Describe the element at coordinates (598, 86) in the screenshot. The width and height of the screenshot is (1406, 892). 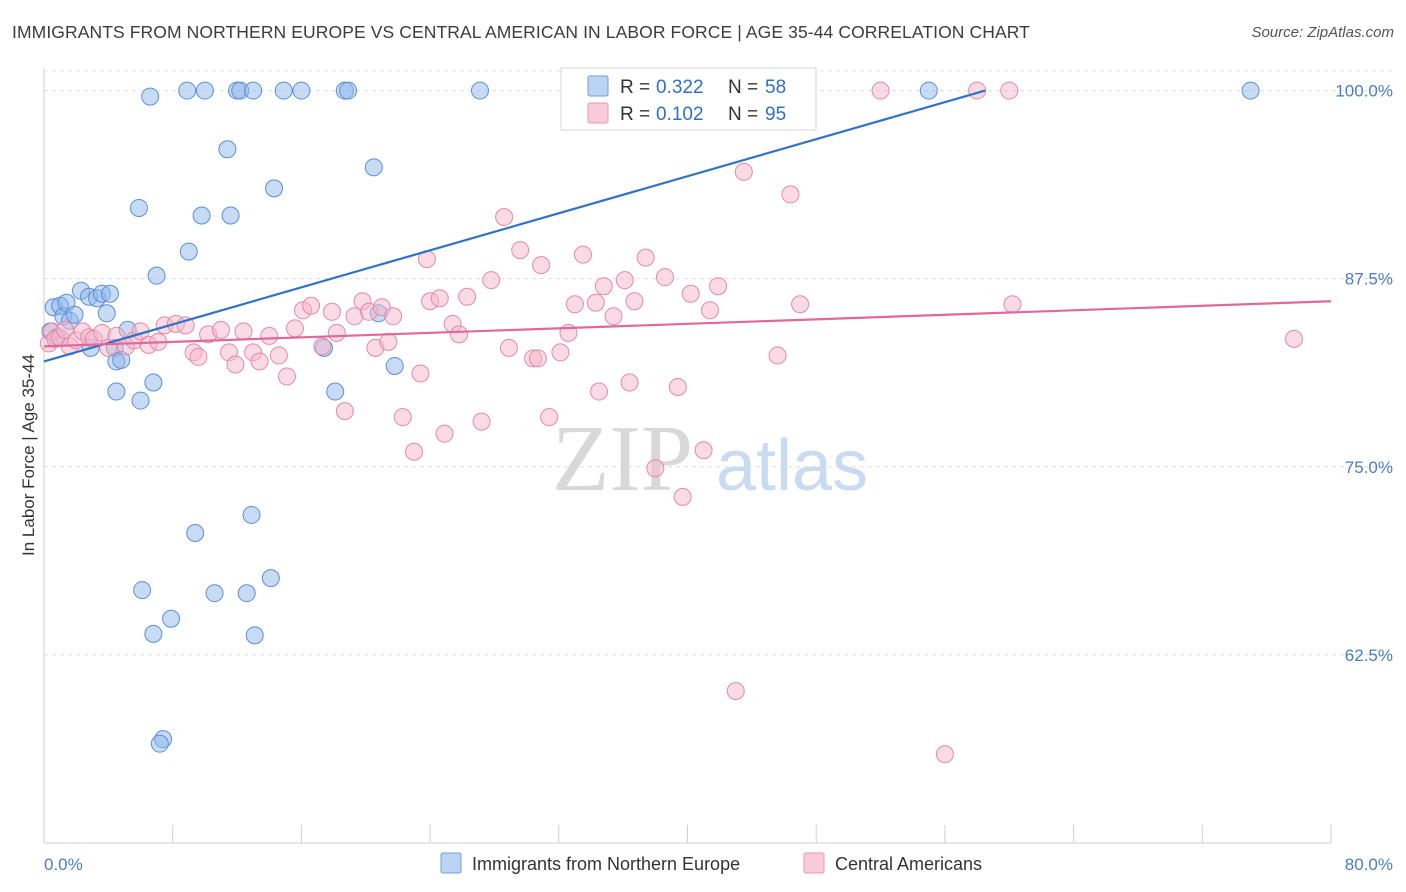
I see `legend-swatch-northern-europe` at that location.